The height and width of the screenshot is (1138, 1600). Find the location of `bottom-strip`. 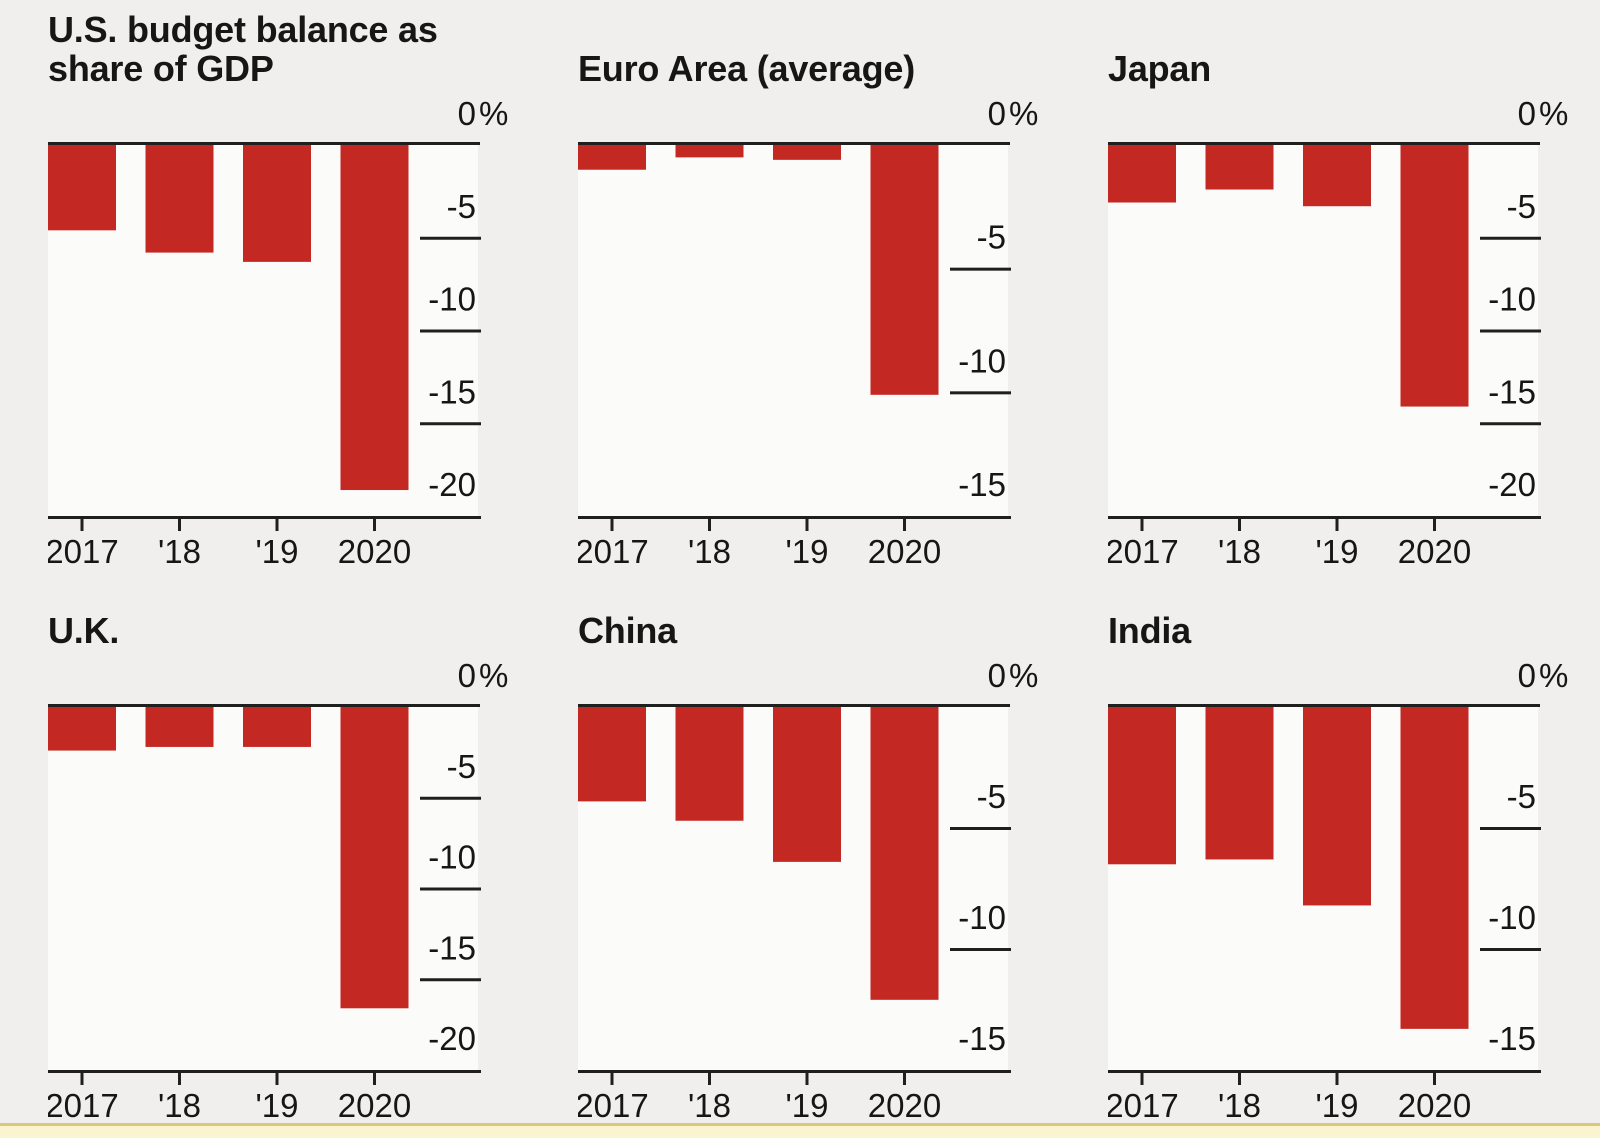

bottom-strip is located at coordinates (800, 1130).